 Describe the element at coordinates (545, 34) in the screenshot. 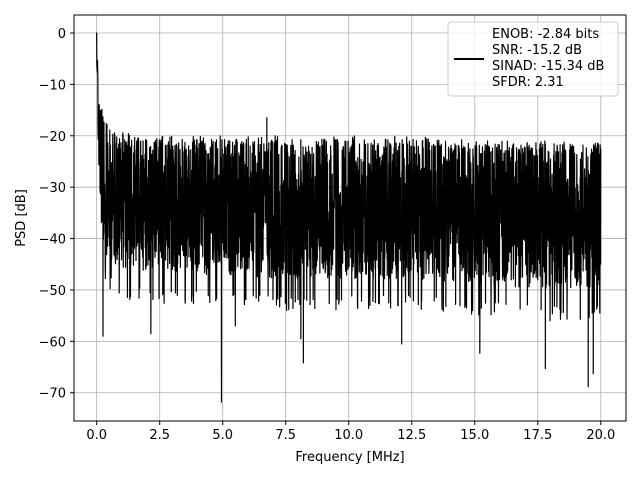

I see `legend-text-enob: ENOB: -2.84 bits` at that location.